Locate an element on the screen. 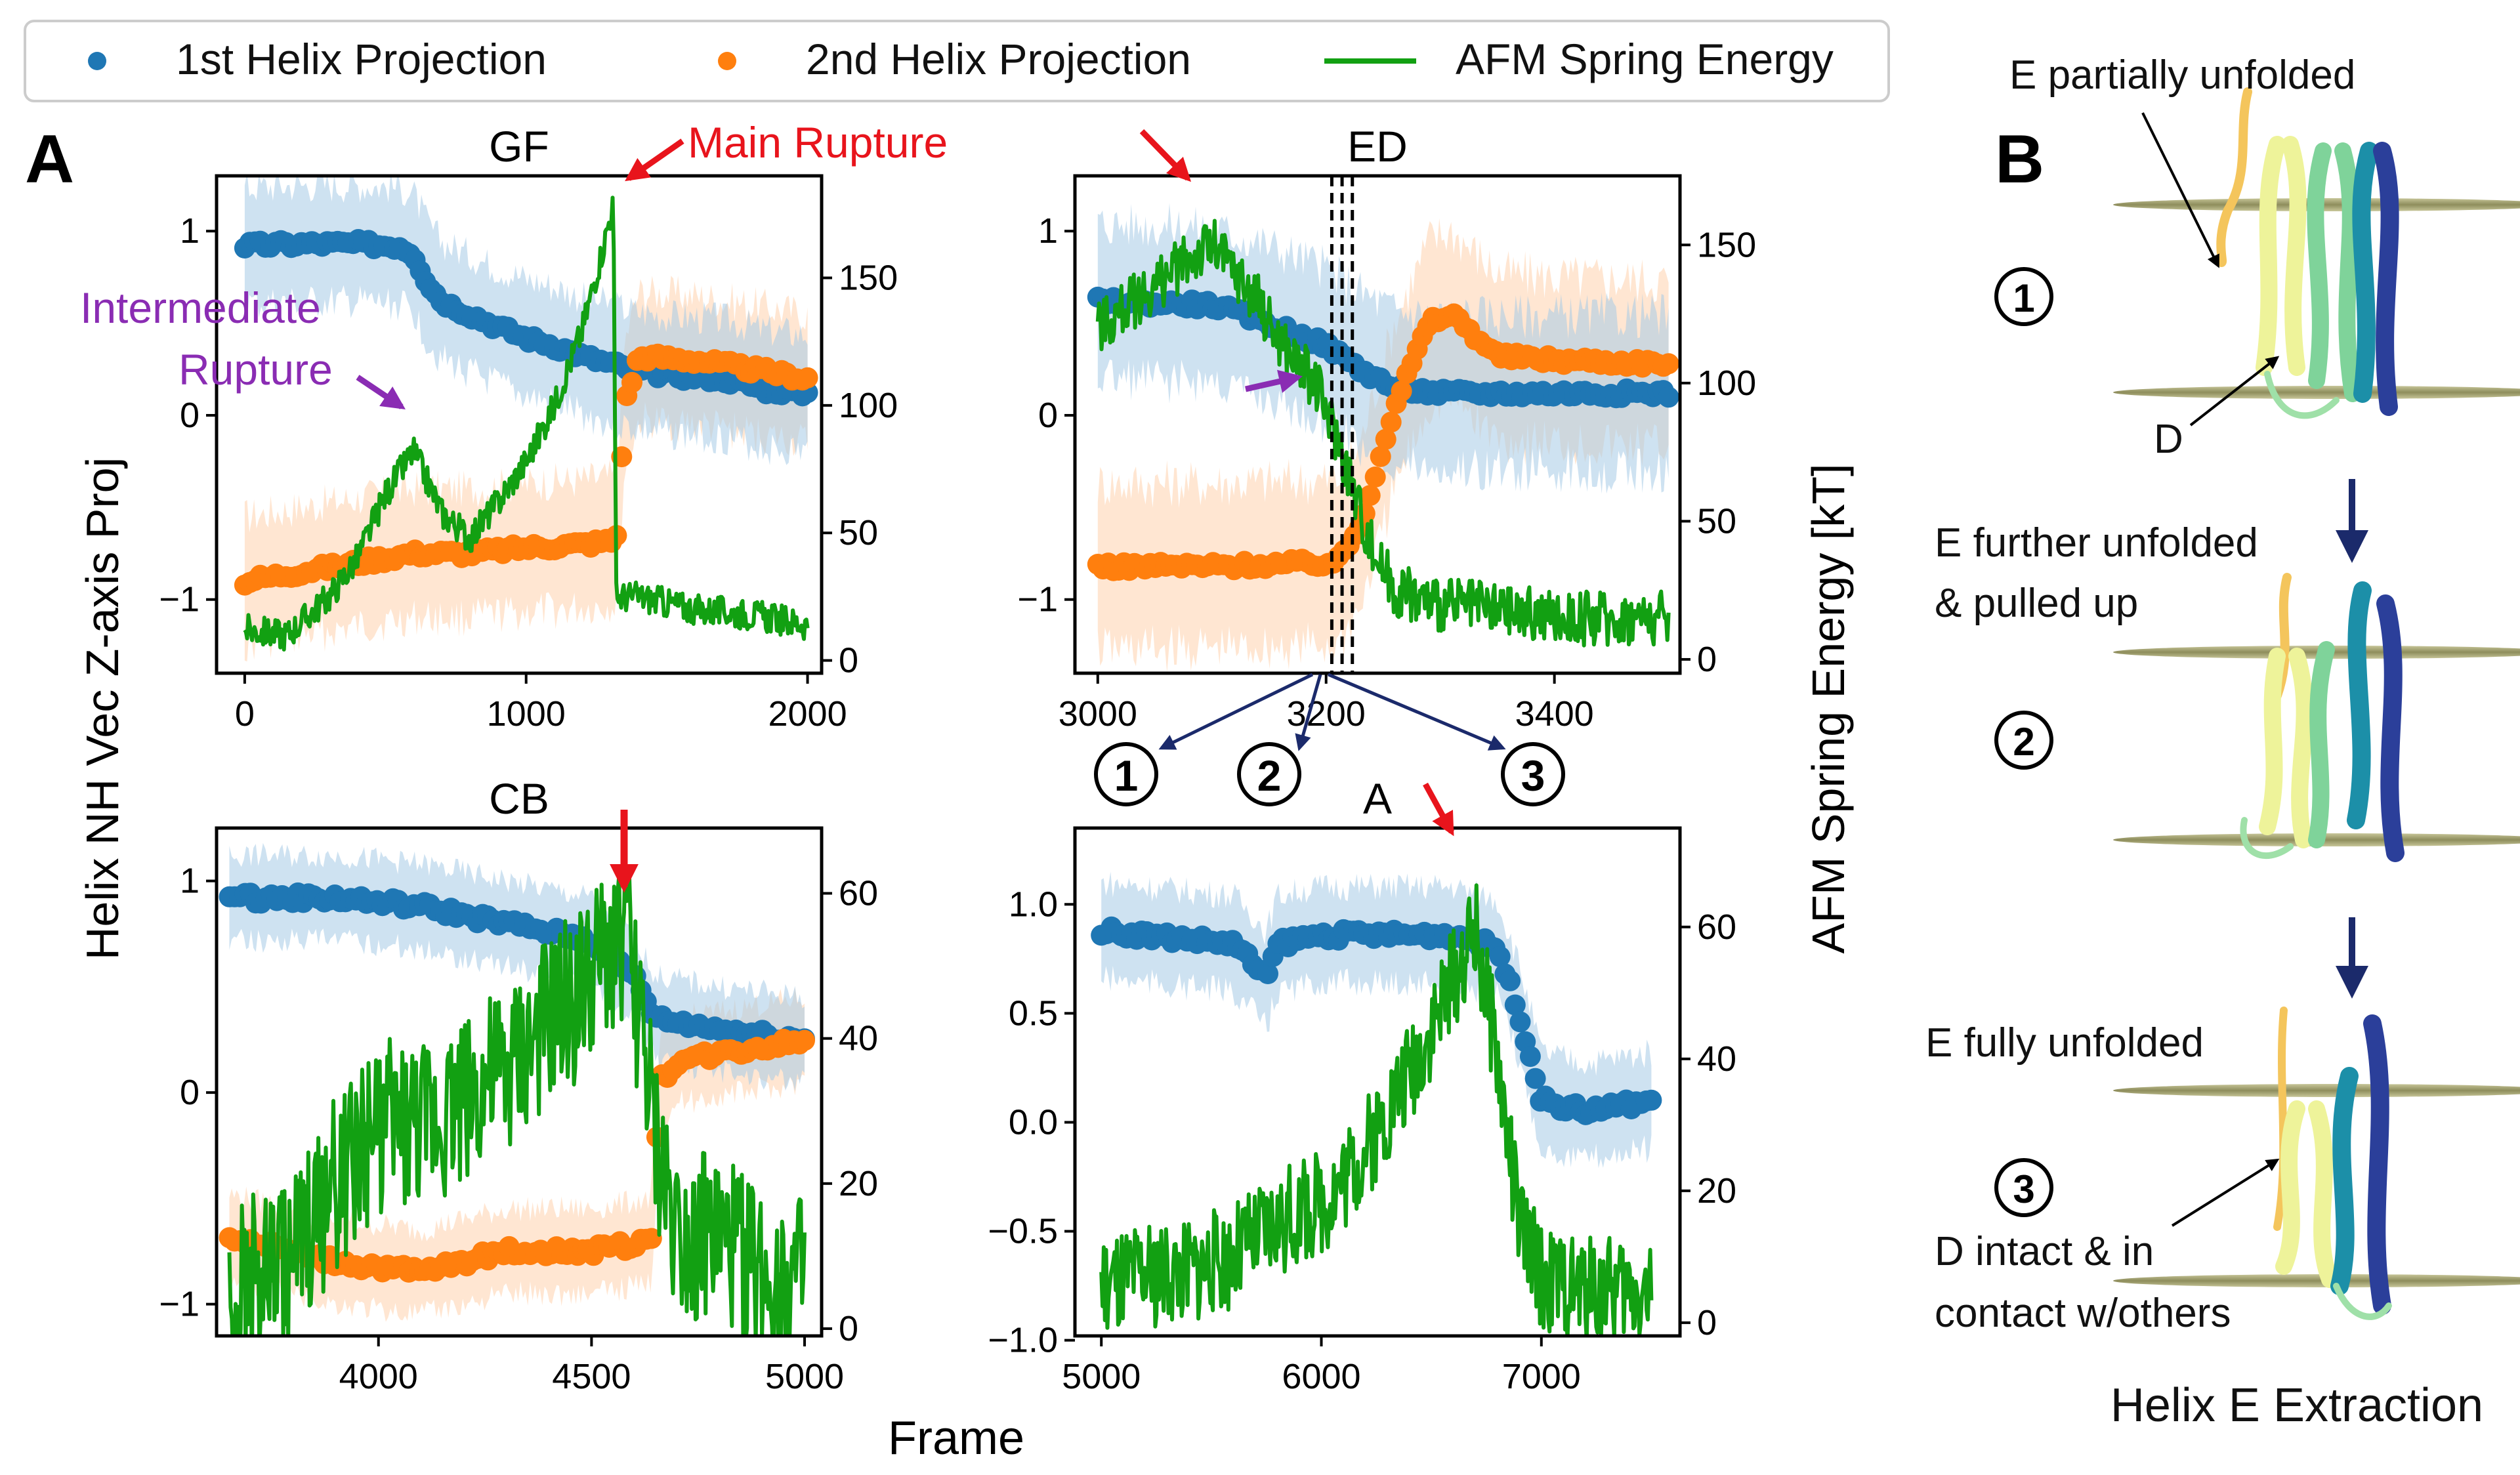  subplot-a: A 5000 6000 7000 −1.0 −0.5 0.0 0.5 1.0 0 20 40 60 is located at coordinates (1362, 1085).